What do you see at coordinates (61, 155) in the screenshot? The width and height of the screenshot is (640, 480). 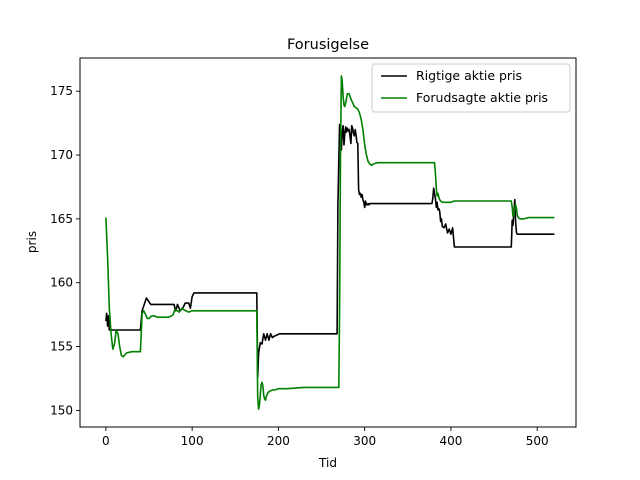 I see `y-tick-label-170: 170` at bounding box center [61, 155].